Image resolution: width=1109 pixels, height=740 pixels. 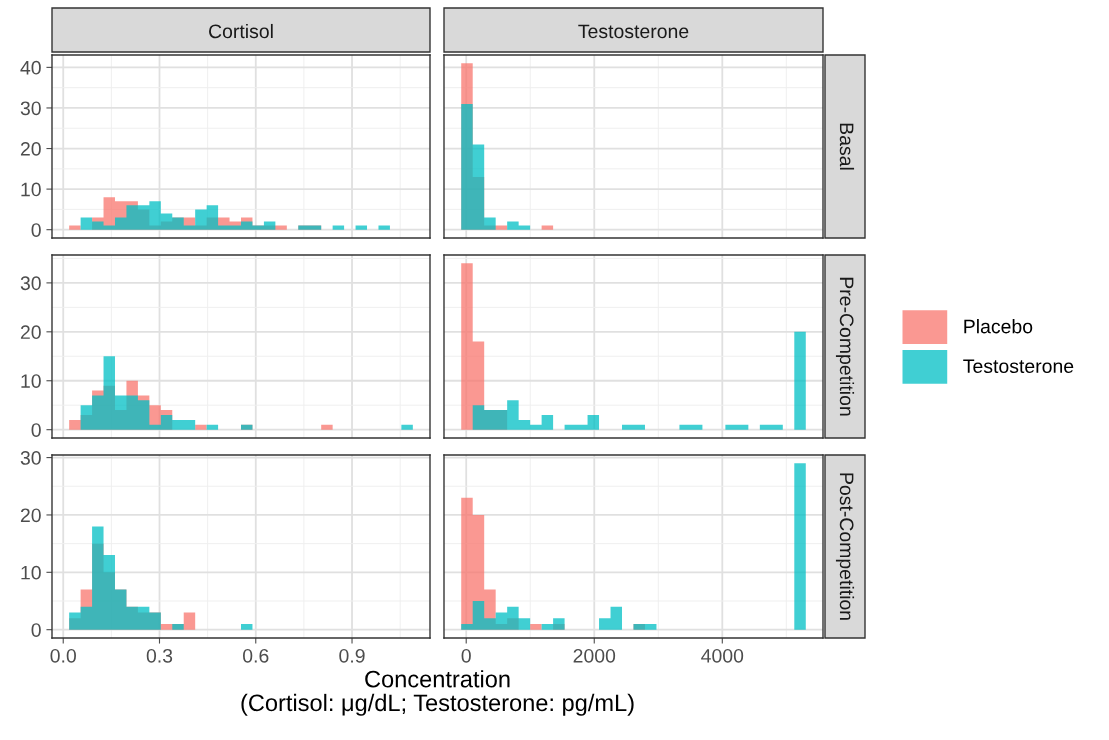 What do you see at coordinates (633, 31) in the screenshot?
I see `chart-title: Testosterone` at bounding box center [633, 31].